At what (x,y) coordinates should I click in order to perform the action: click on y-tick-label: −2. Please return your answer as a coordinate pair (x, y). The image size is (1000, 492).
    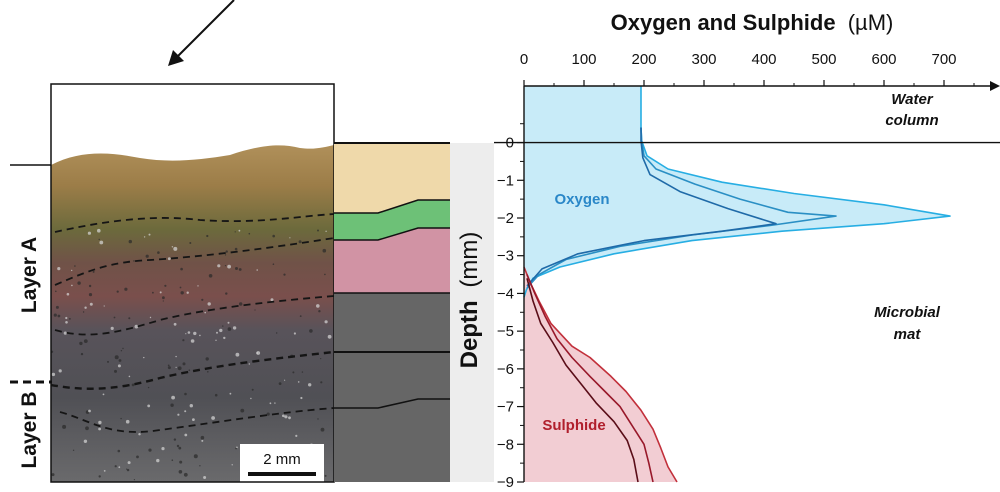
    Looking at the image, I should click on (505, 218).